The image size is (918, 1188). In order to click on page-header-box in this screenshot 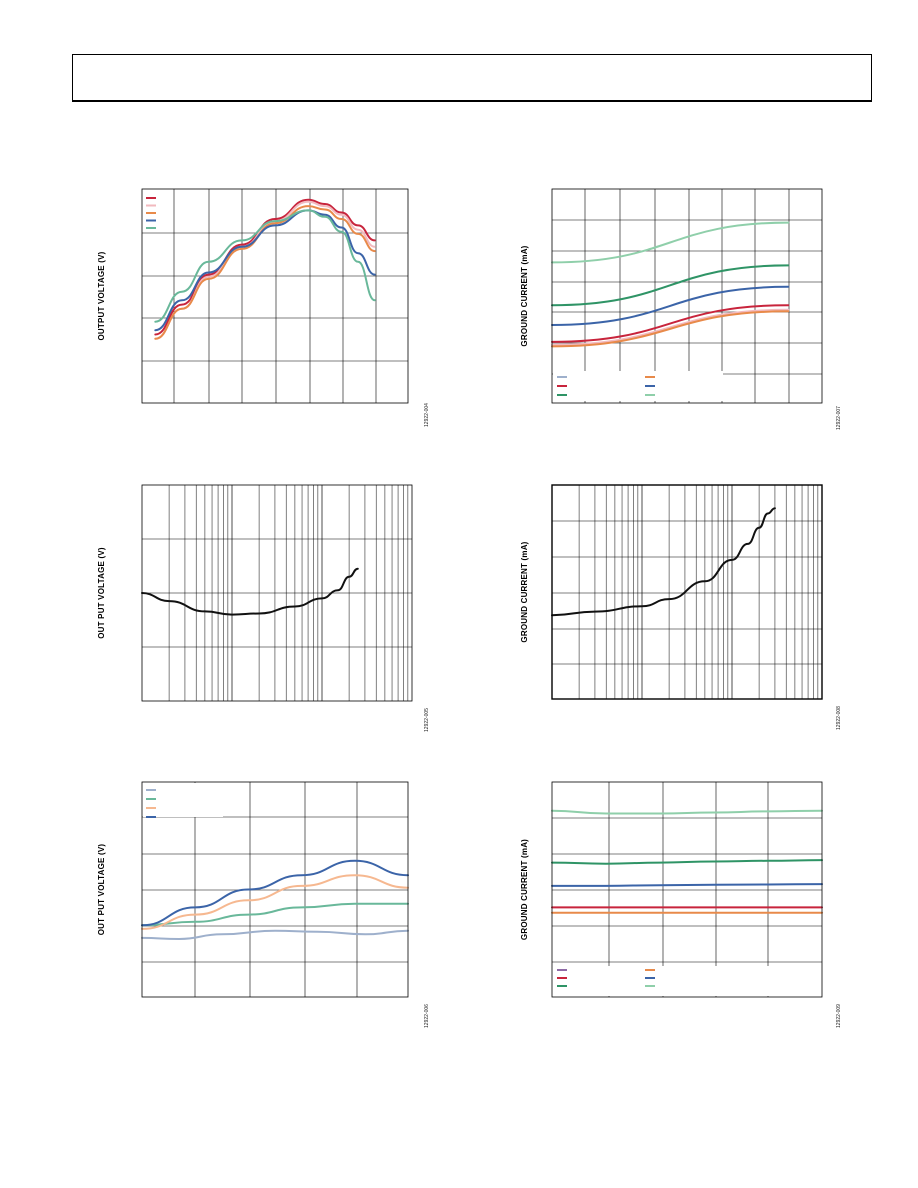, I will do `click(472, 78)`.